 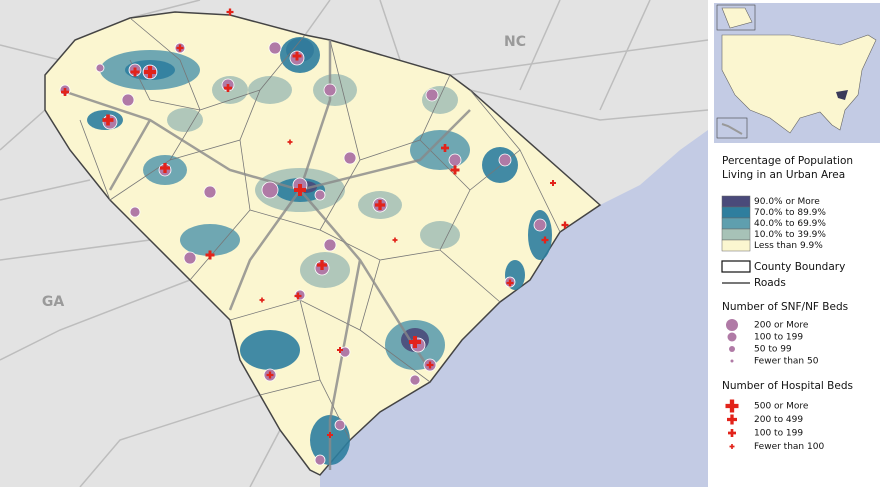 I want to click on legend-label: 40.0% to 69.9%, so click(x=790, y=224).